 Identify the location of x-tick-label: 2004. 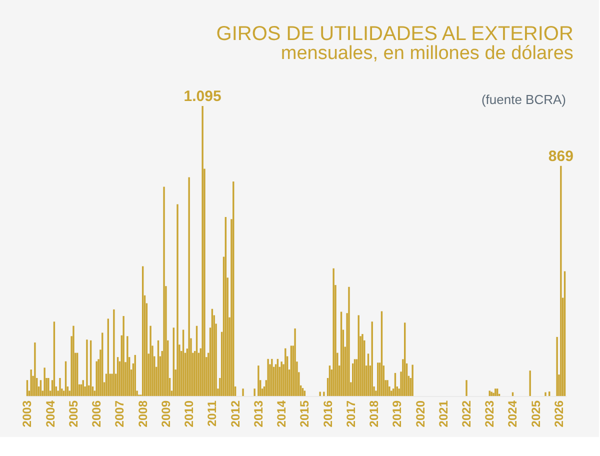
(50, 414).